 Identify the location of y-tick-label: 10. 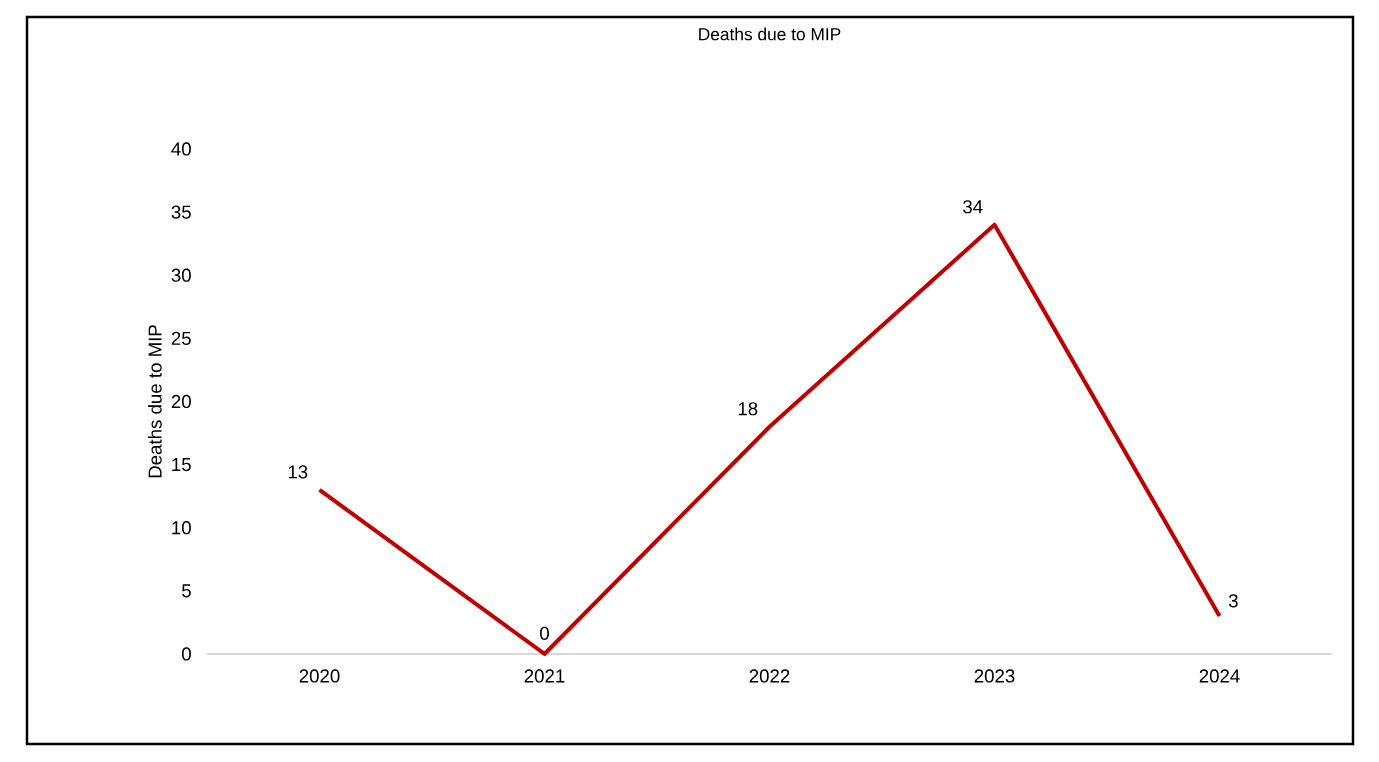
(181, 528).